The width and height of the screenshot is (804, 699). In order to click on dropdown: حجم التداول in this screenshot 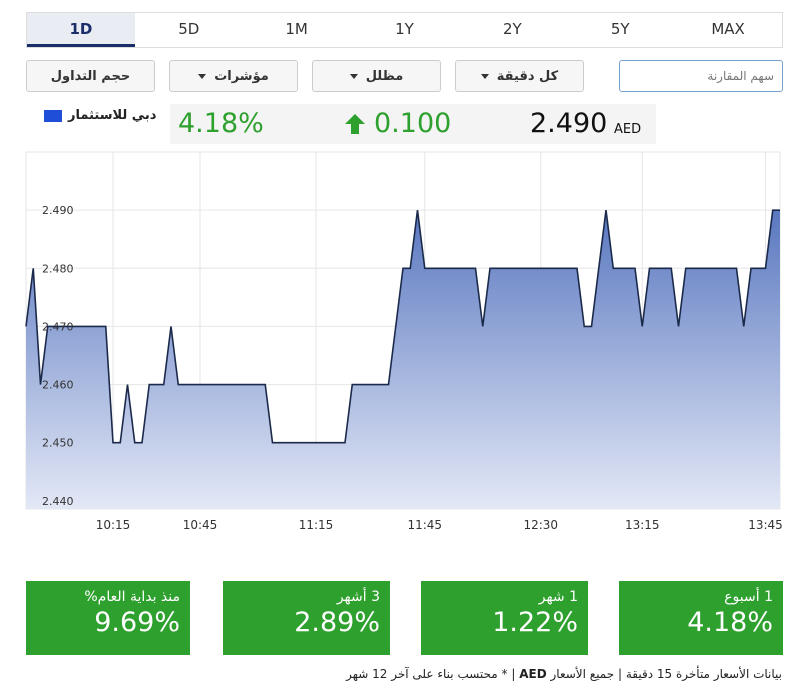, I will do `click(90, 76)`.